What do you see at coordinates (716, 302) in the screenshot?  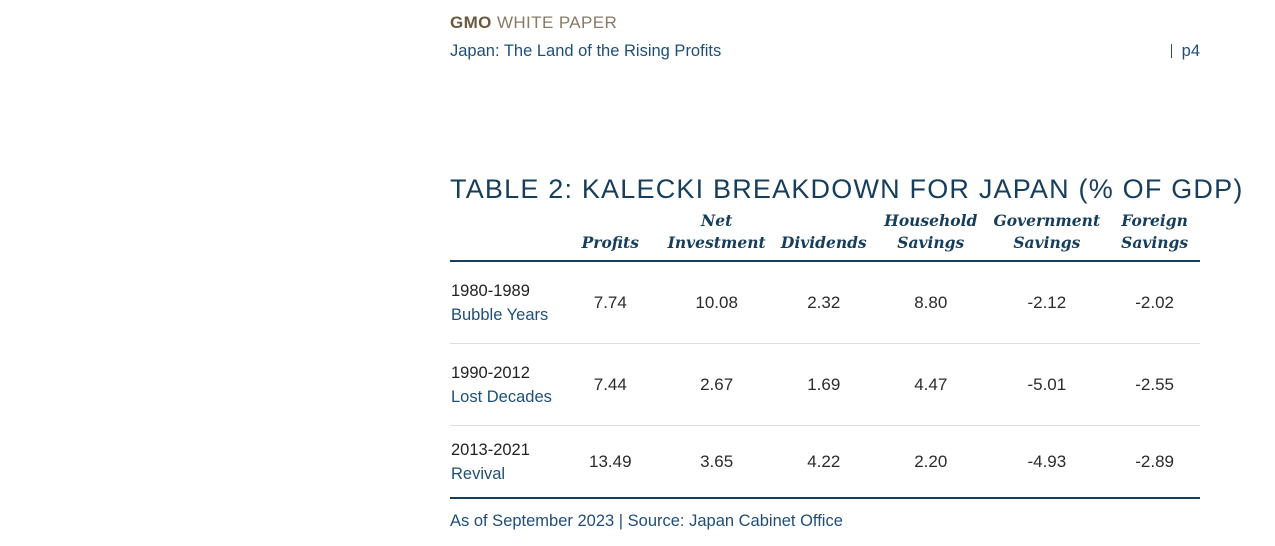 I see `table-cell: 10.08` at bounding box center [716, 302].